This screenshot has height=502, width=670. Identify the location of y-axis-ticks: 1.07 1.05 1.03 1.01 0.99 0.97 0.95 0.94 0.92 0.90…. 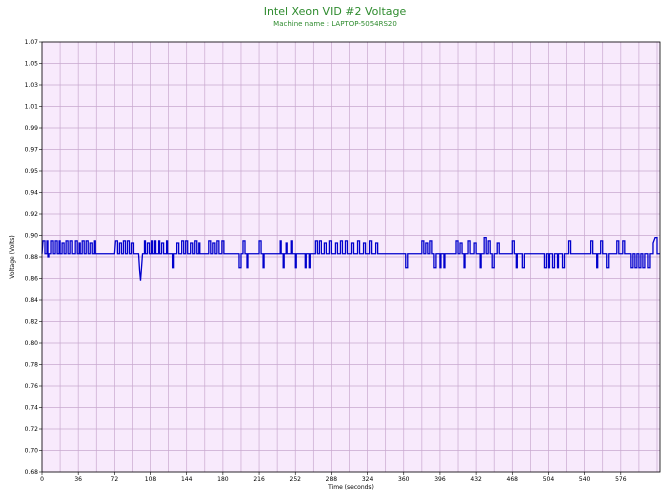
(33, 257).